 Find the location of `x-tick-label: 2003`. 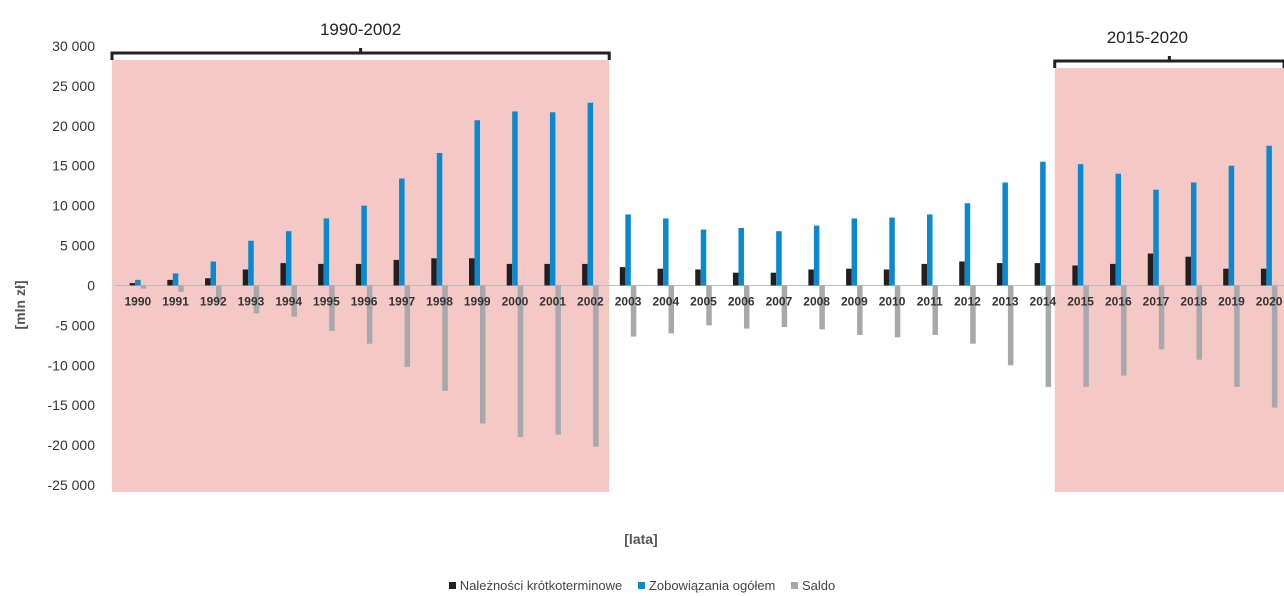

x-tick-label: 2003 is located at coordinates (628, 301).